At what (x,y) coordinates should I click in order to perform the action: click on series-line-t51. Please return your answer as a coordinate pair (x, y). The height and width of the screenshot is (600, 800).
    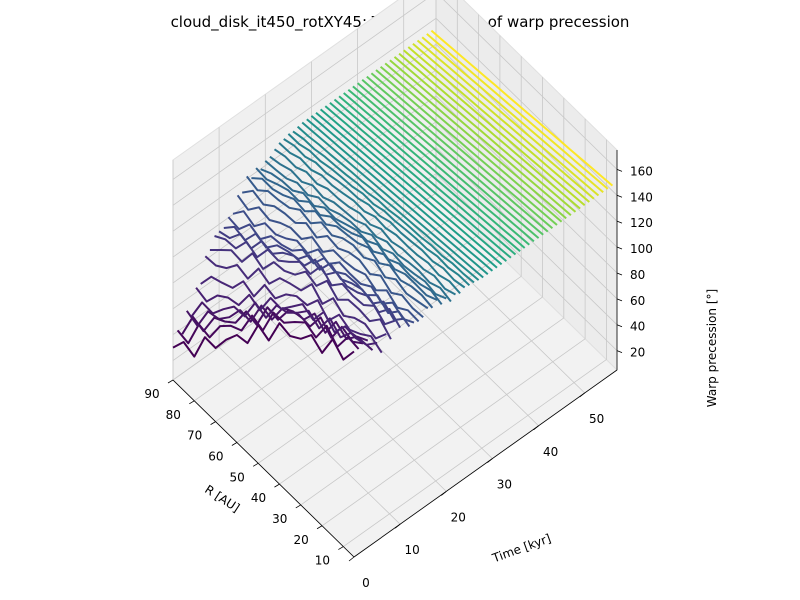
    Looking at the image, I should click on (498, 124).